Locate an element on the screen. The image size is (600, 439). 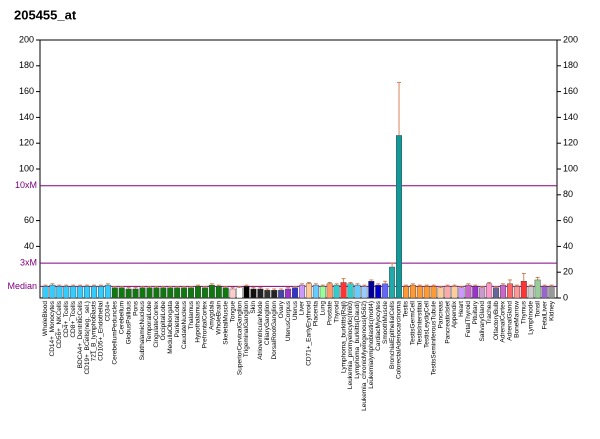
x-tick-label: Testis is located at coordinates (406, 308).